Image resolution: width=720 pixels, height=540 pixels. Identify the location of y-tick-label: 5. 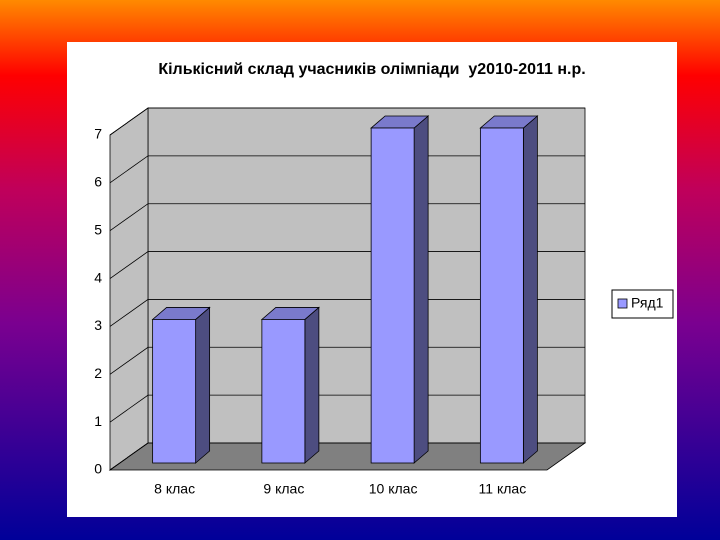
(98, 229).